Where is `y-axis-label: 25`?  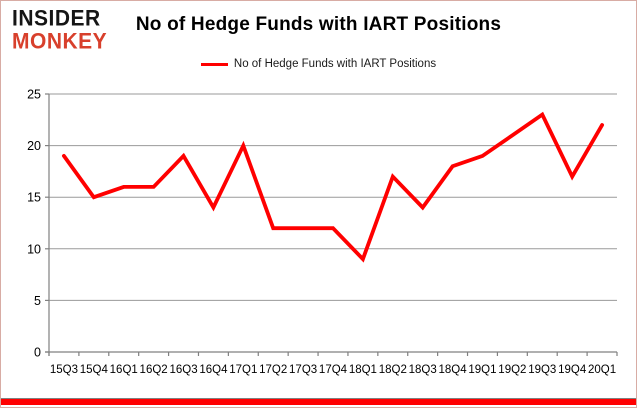 y-axis-label: 25 is located at coordinates (34, 95).